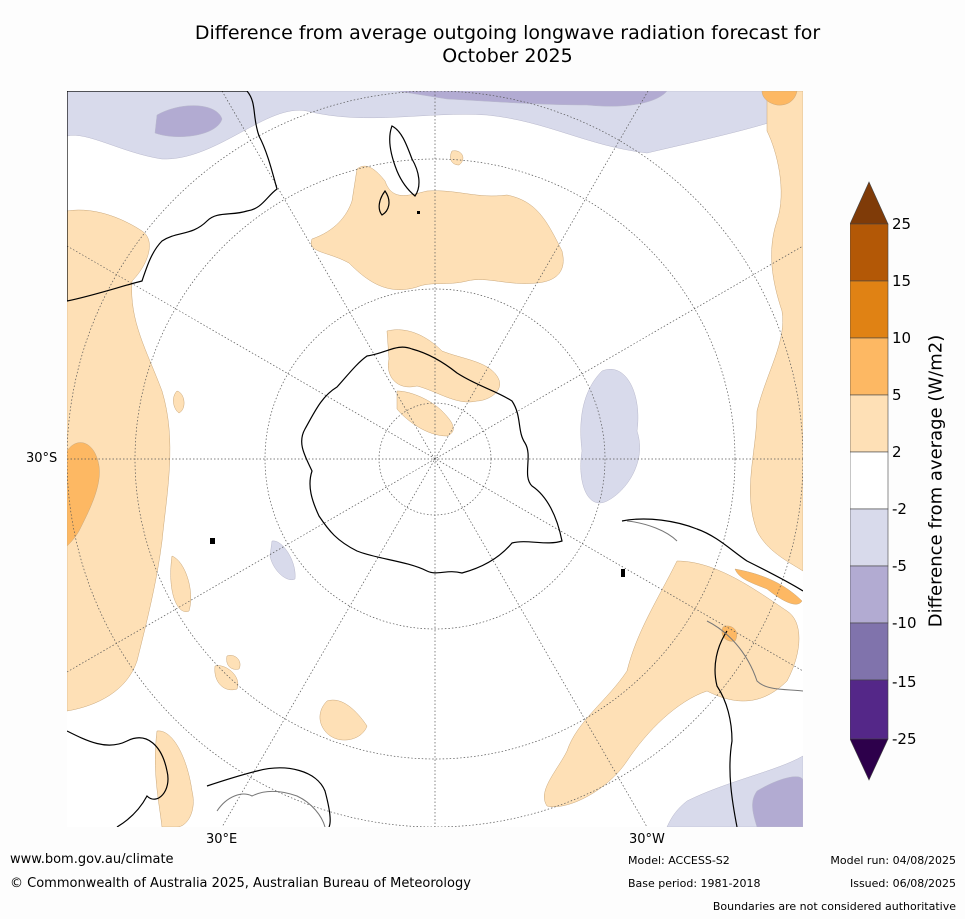  Describe the element at coordinates (271, 809) in the screenshot. I see `border-africa` at that location.